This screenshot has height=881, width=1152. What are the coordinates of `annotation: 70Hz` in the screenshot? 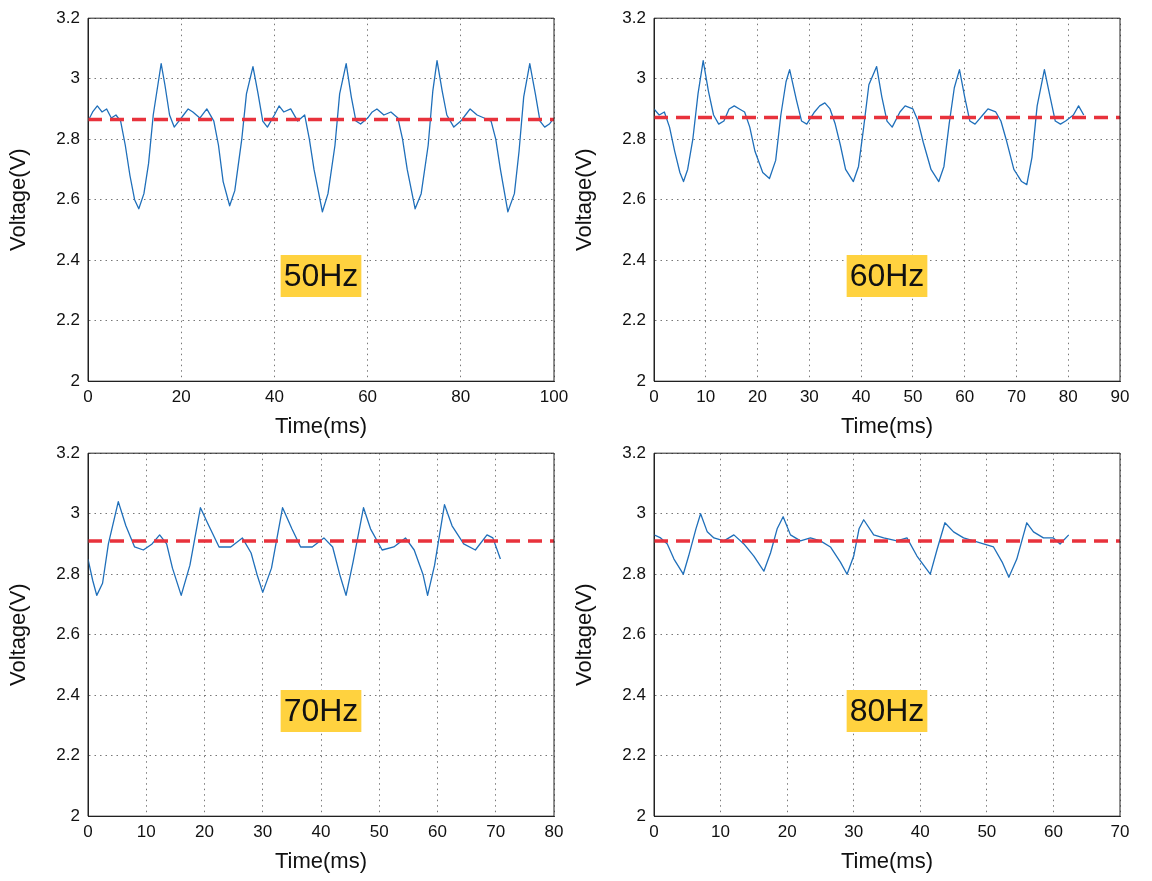 It's located at (321, 709).